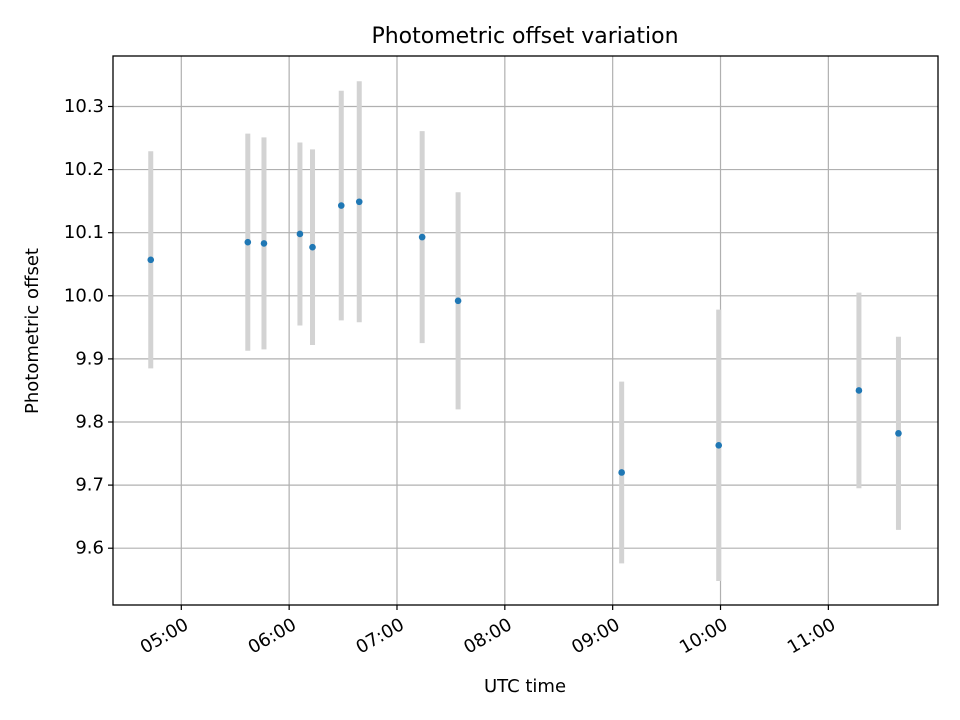 This screenshot has width=960, height=720. I want to click on y-axis-title: Photometric offset, so click(32, 331).